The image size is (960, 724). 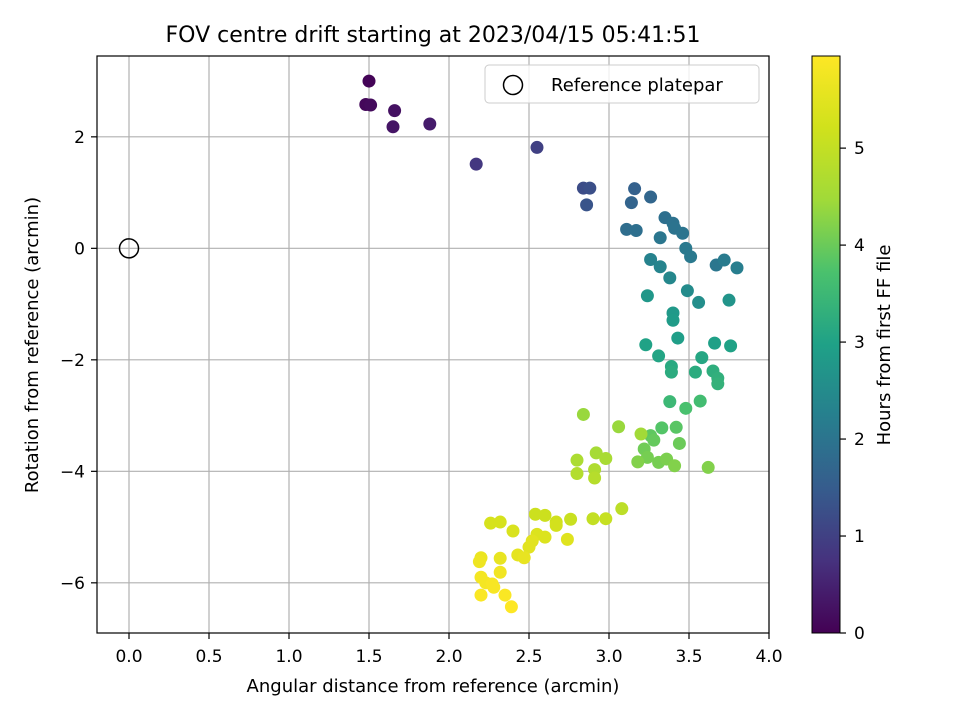 What do you see at coordinates (637, 85) in the screenshot?
I see `legend-entry-reference-platepar: Reference platepar` at bounding box center [637, 85].